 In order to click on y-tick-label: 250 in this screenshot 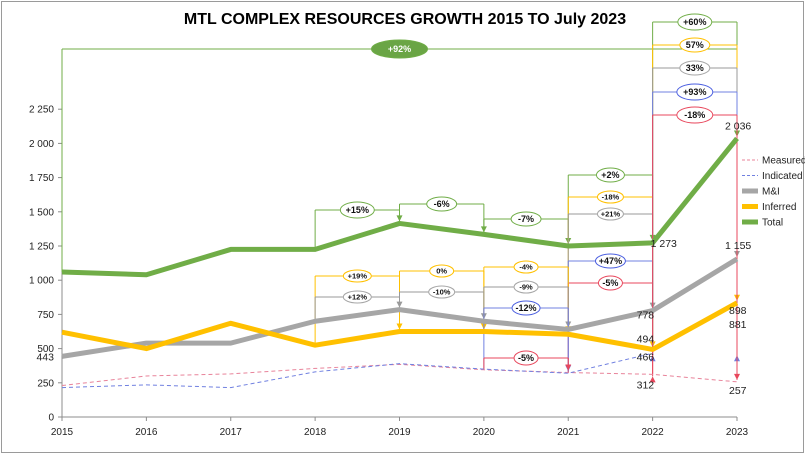, I will do `click(45, 383)`.